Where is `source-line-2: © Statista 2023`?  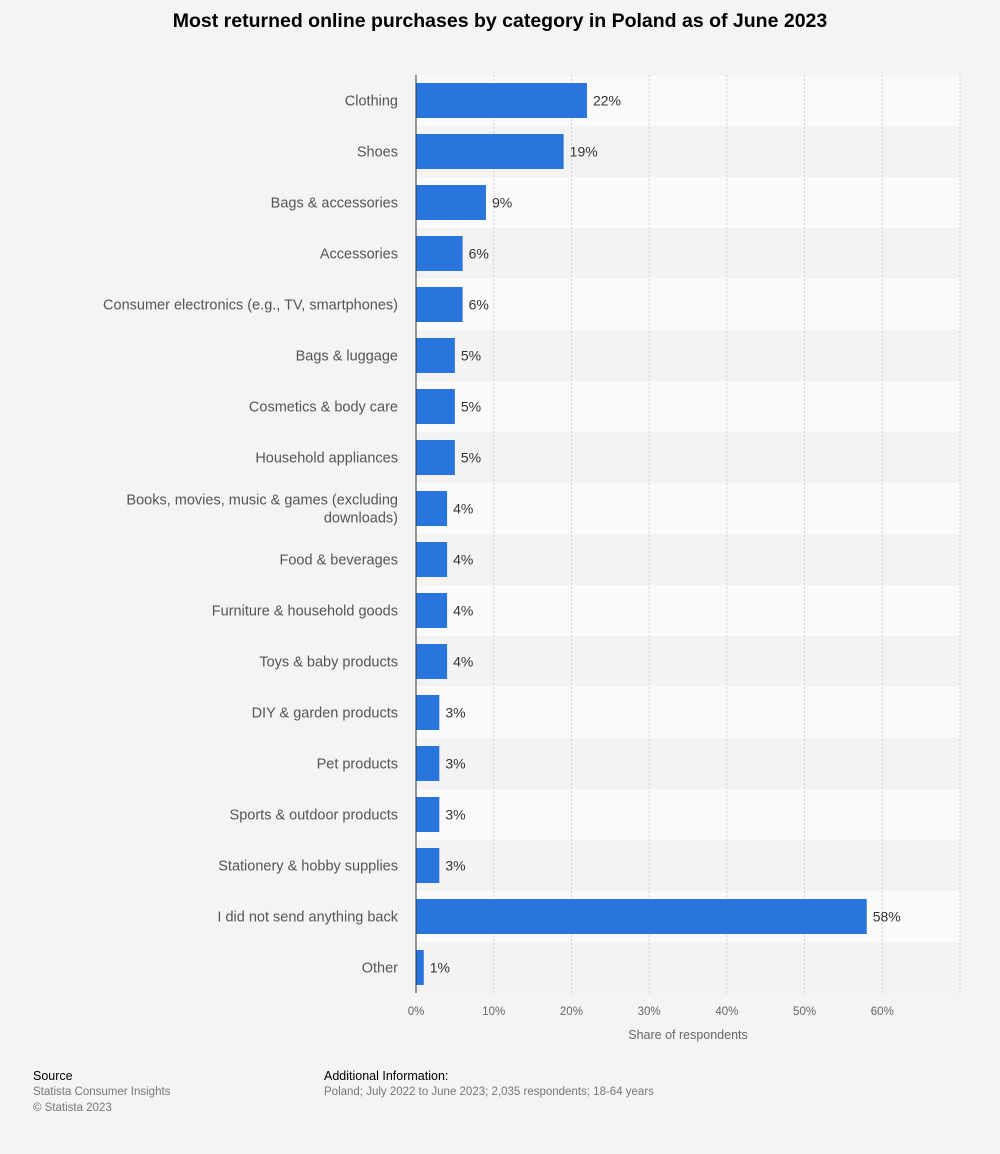
source-line-2: © Statista 2023 is located at coordinates (72, 1108).